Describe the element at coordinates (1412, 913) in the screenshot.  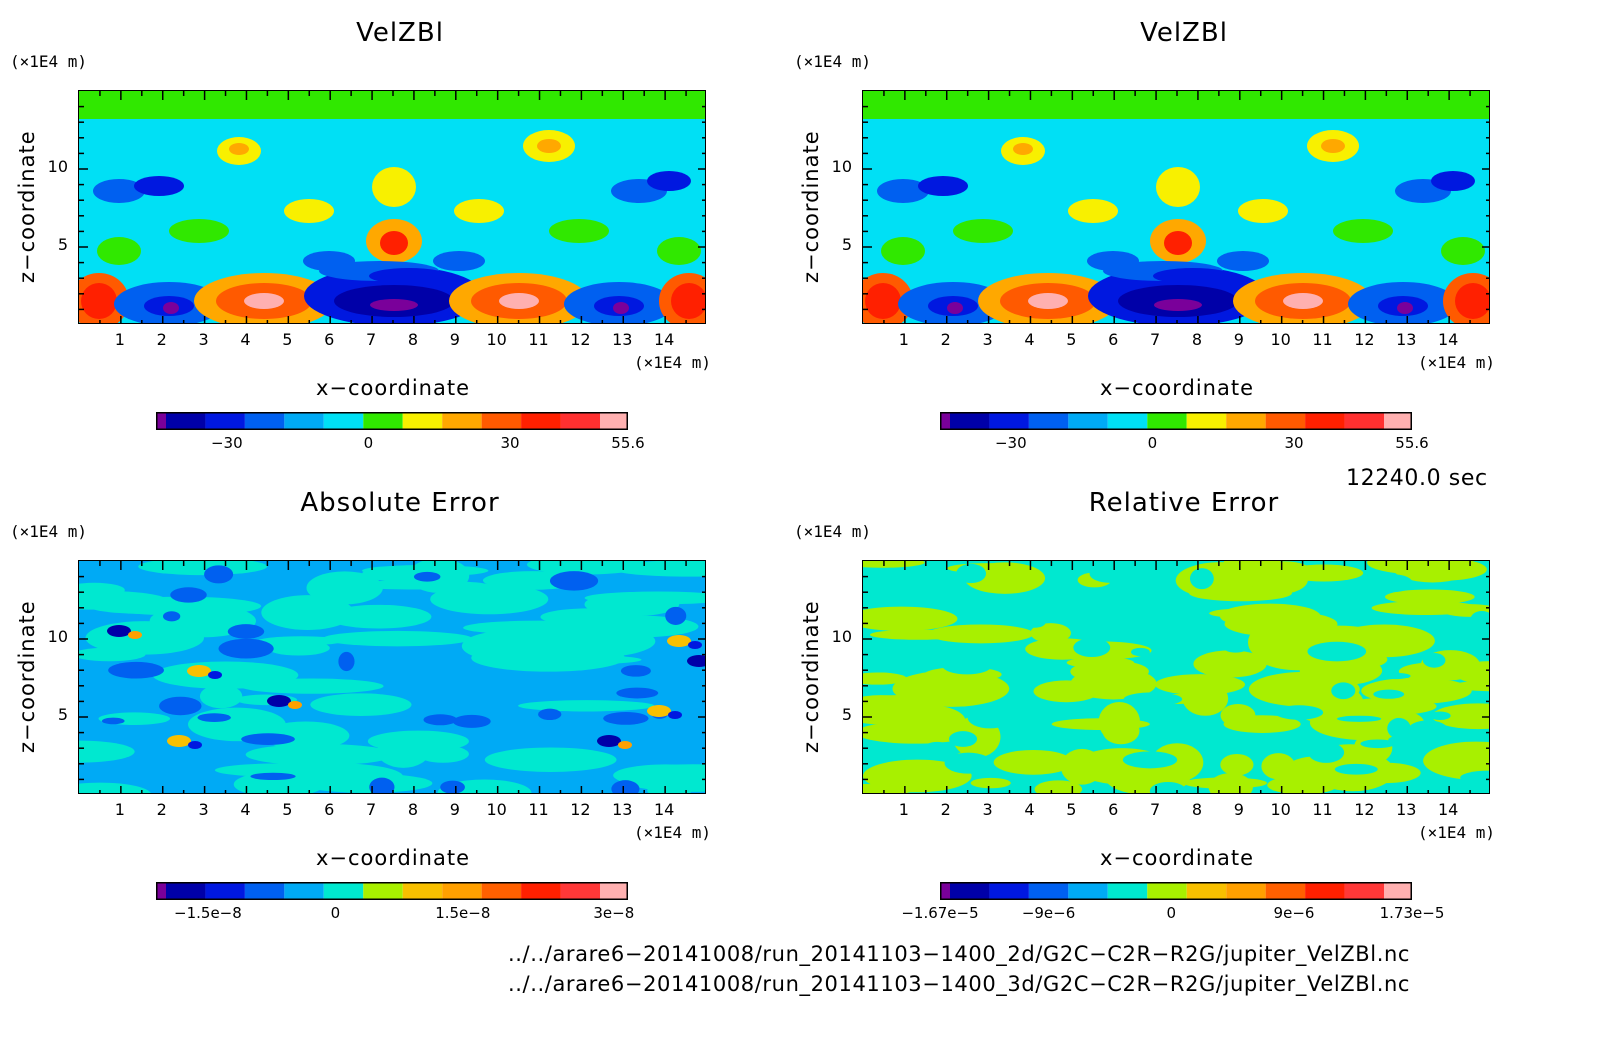
I see `colorbar-tick-label: 1.73e−5` at that location.